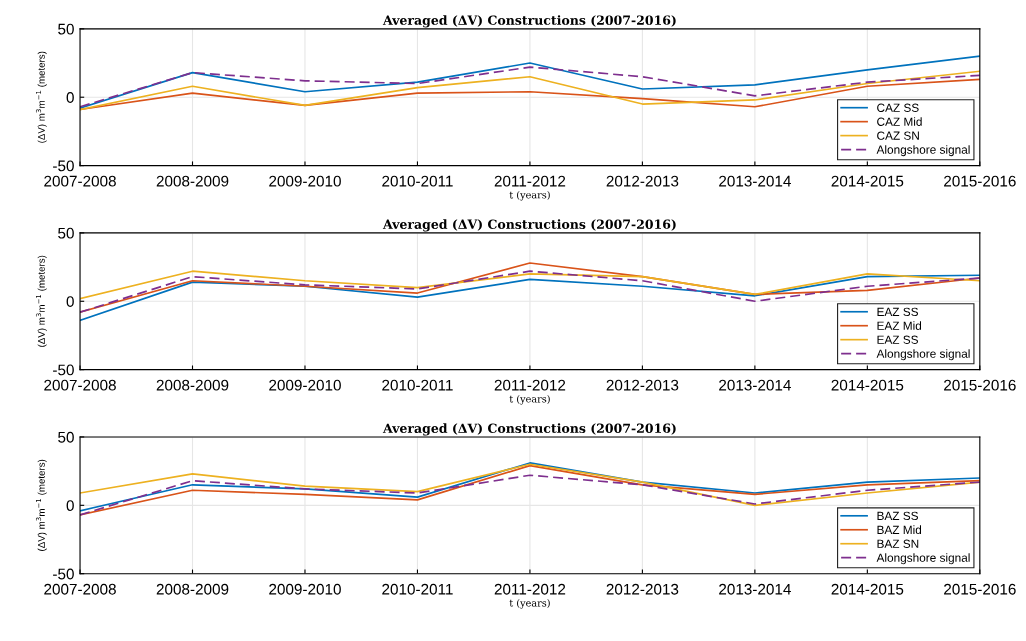 The height and width of the screenshot is (641, 1026). I want to click on legend-label: BAZ Mid, so click(899, 529).